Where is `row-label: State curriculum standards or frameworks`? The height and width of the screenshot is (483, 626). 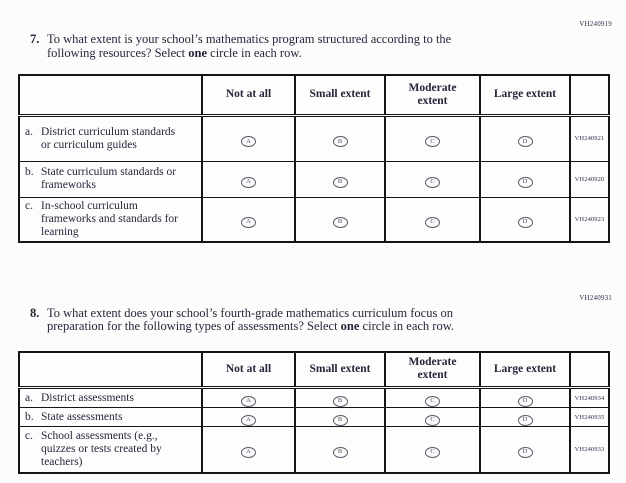
row-label: State curriculum standards or frameworks is located at coordinates (109, 178).